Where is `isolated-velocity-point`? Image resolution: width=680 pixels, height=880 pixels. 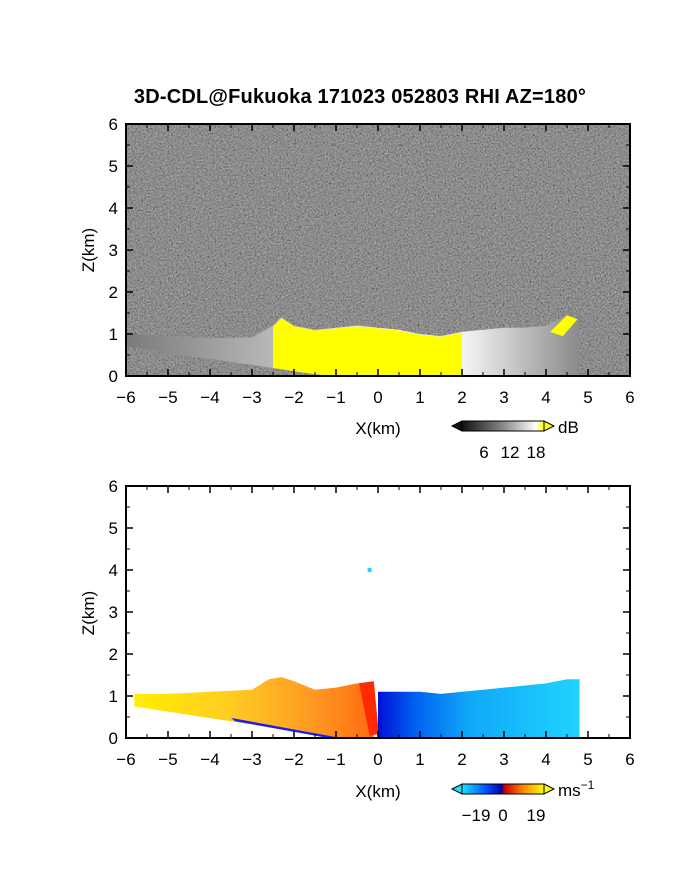 isolated-velocity-point is located at coordinates (369, 570).